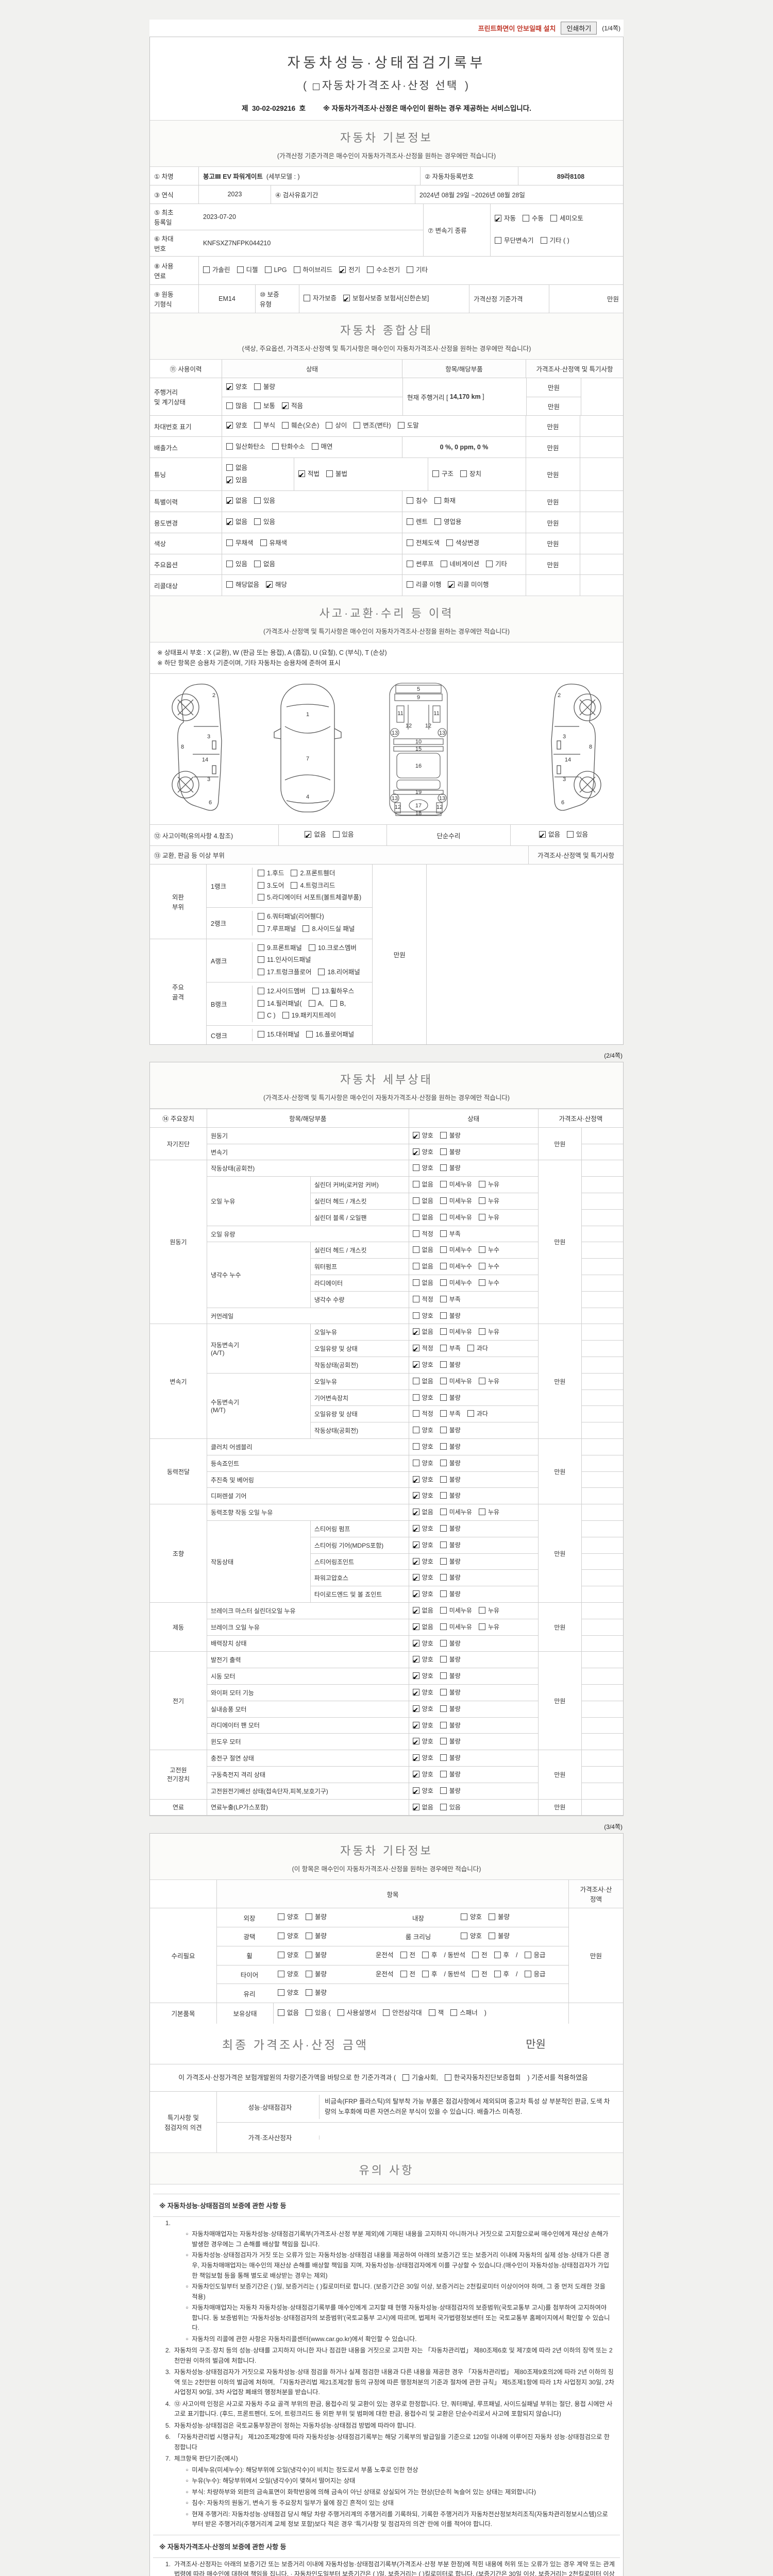  I want to click on checkbox-option: 수동, so click(533, 219).